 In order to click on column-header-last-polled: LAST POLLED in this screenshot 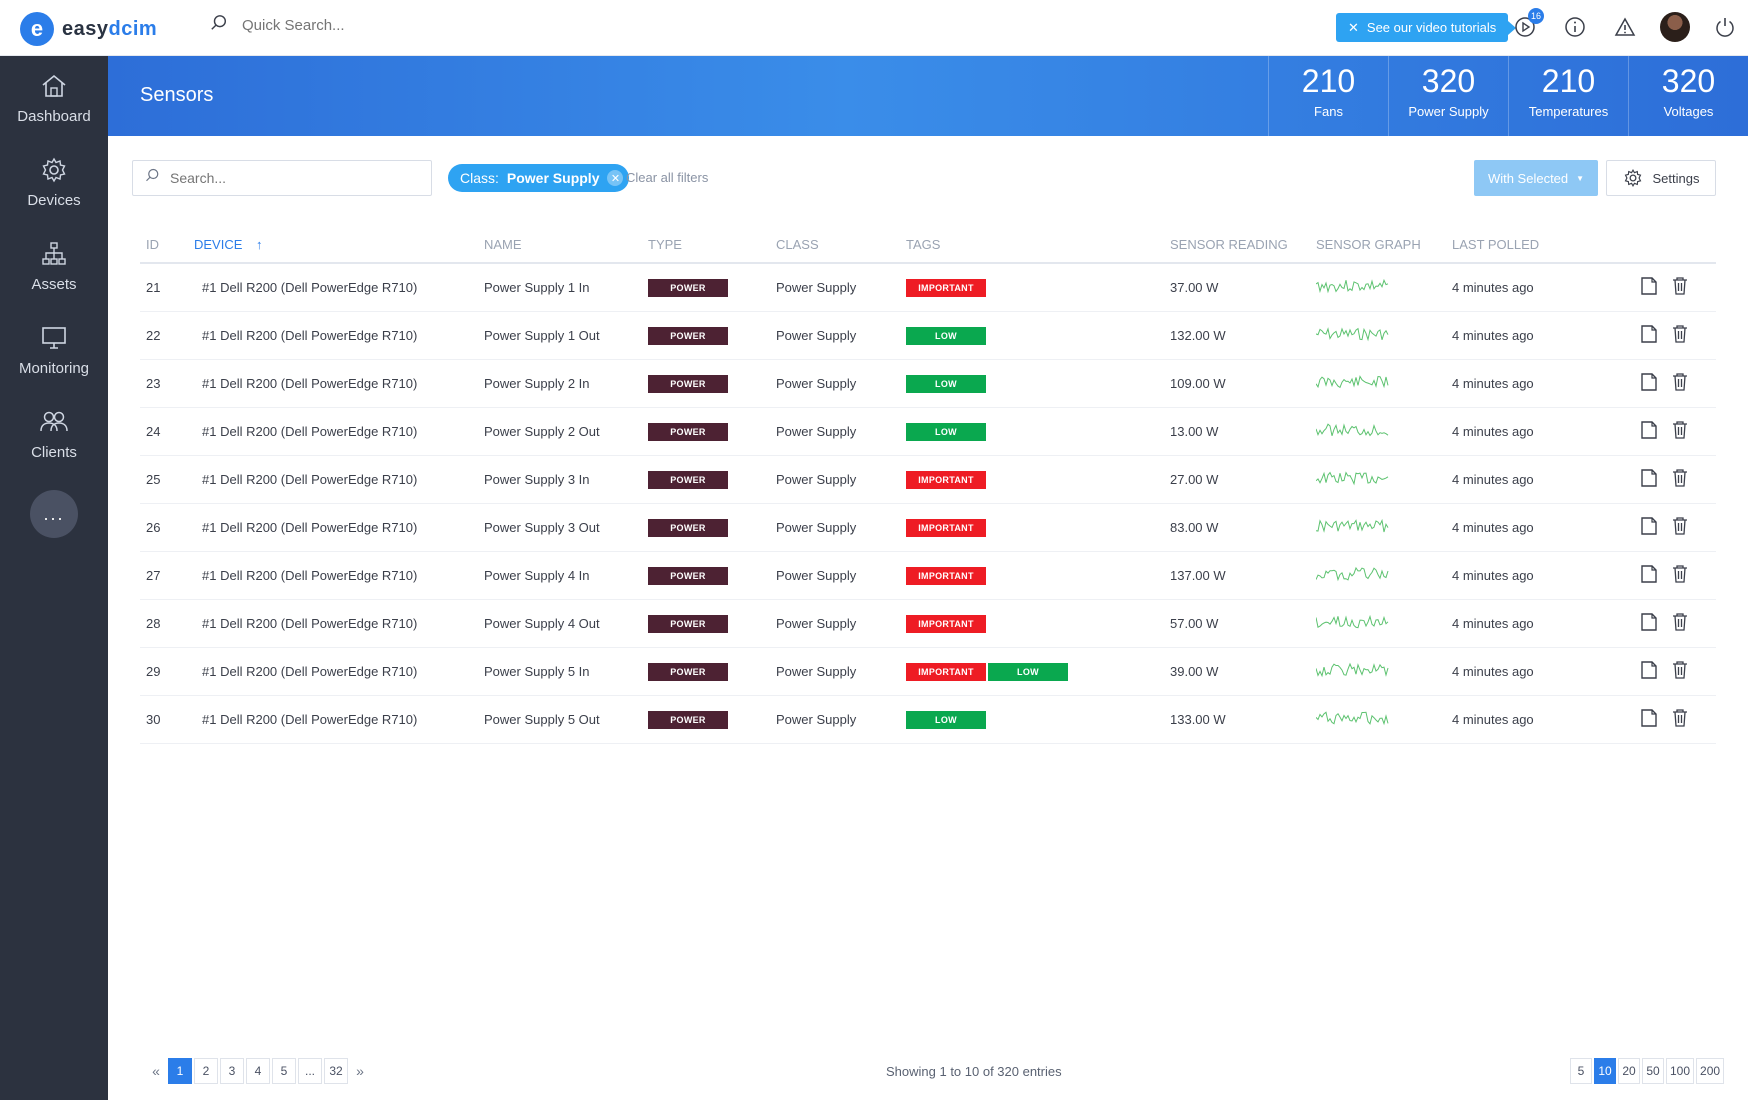, I will do `click(1496, 244)`.